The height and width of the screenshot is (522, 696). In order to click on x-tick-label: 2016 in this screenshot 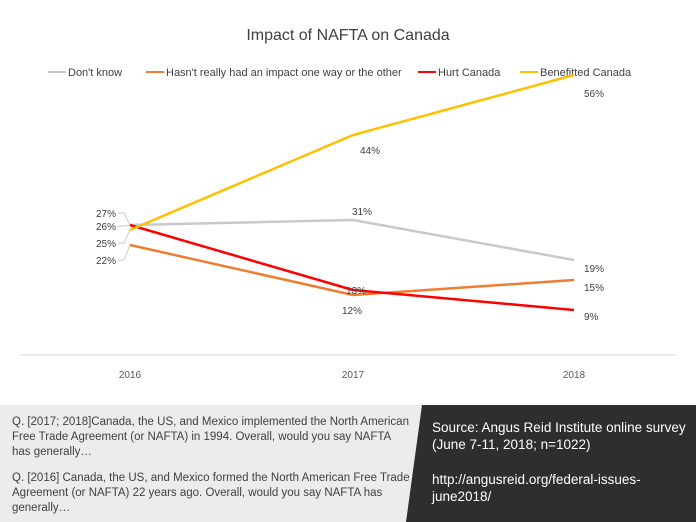, I will do `click(130, 375)`.